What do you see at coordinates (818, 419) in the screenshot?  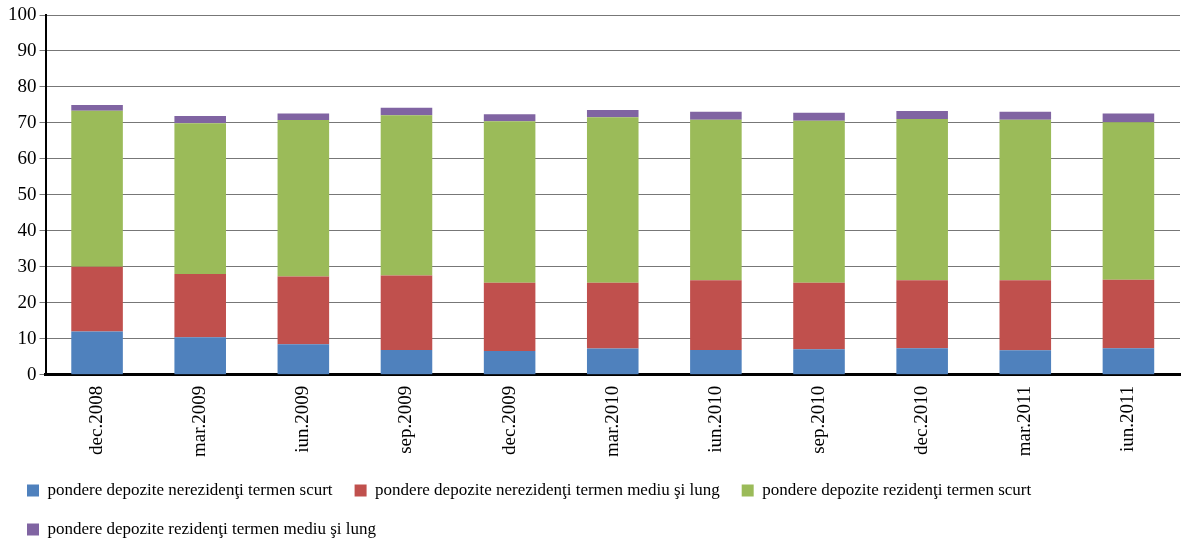 I see `x-tick-label: sep.2010` at bounding box center [818, 419].